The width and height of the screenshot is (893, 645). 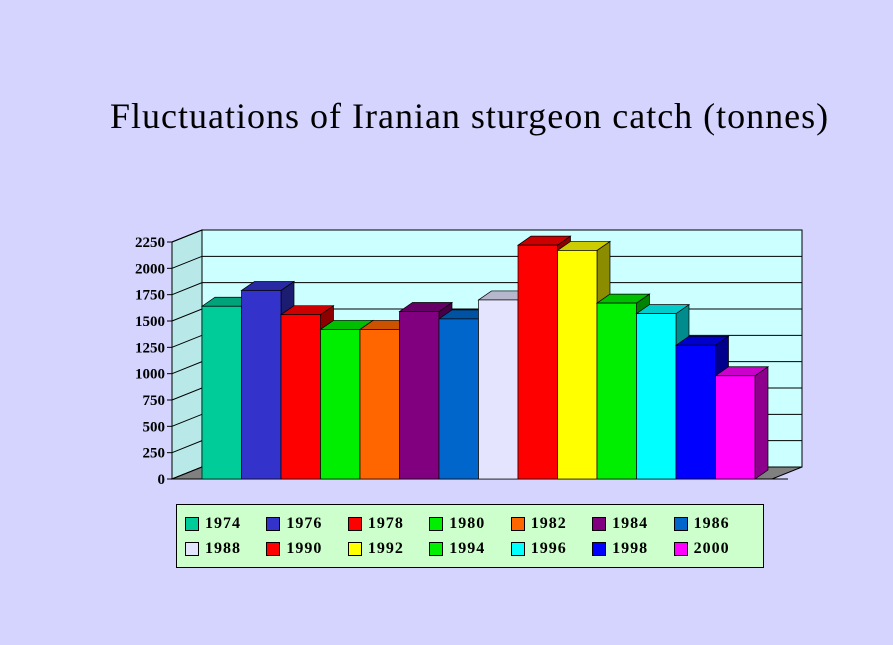 I want to click on y-tick-label: 750, so click(x=154, y=401).